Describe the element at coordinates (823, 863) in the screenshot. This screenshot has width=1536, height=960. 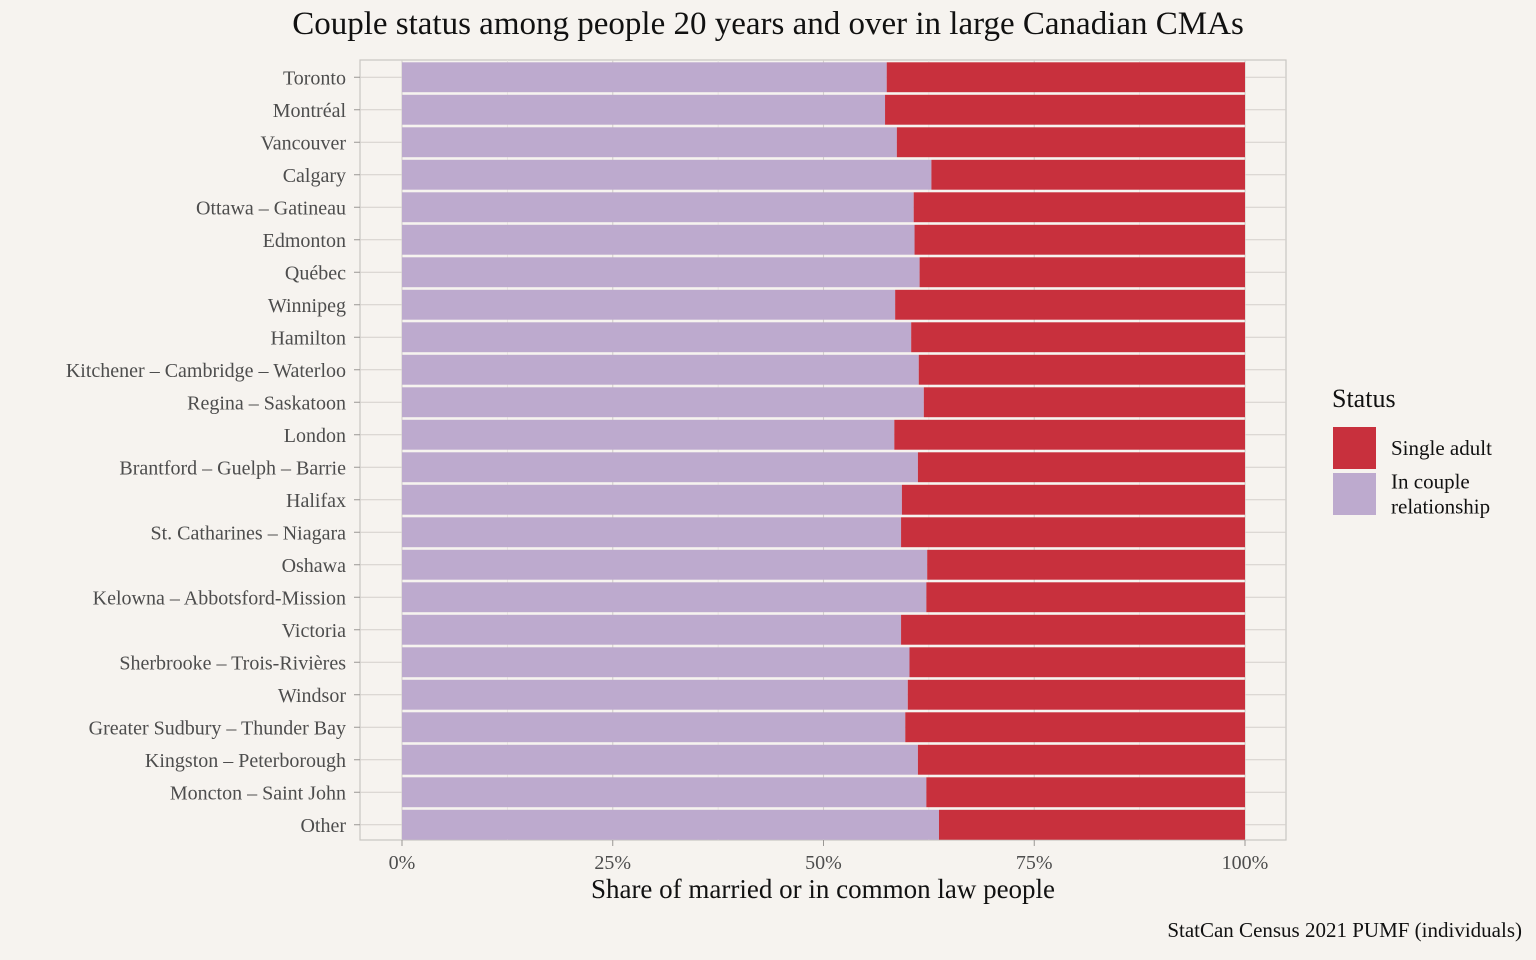
I see `x-tick-label: 50%` at that location.